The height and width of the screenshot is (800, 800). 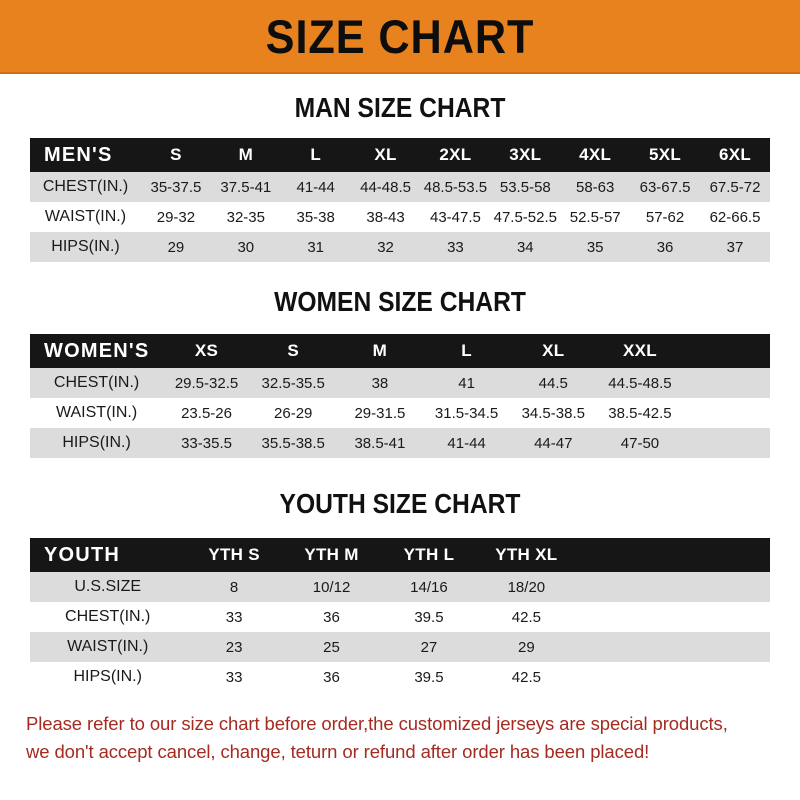 I want to click on youth-size-header: YTH M, so click(x=331, y=554).